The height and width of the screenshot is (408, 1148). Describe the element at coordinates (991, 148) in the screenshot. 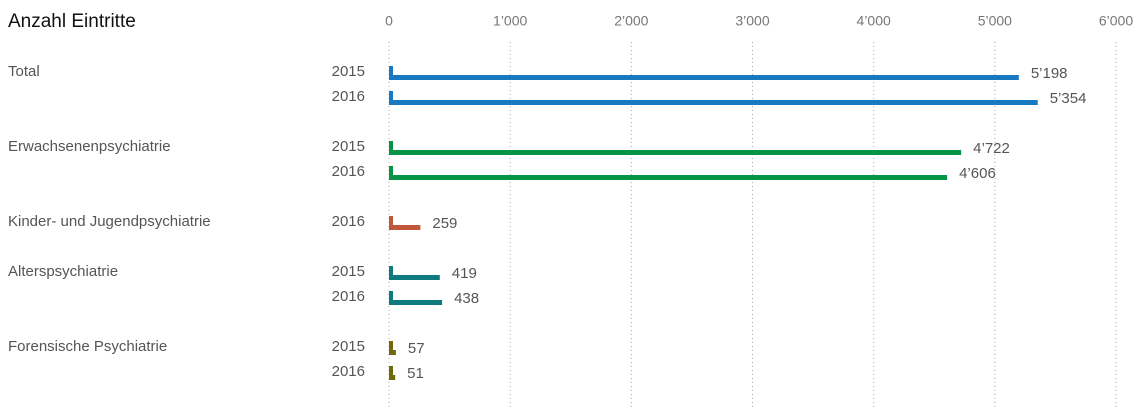

I see `value-label: 4’722` at that location.